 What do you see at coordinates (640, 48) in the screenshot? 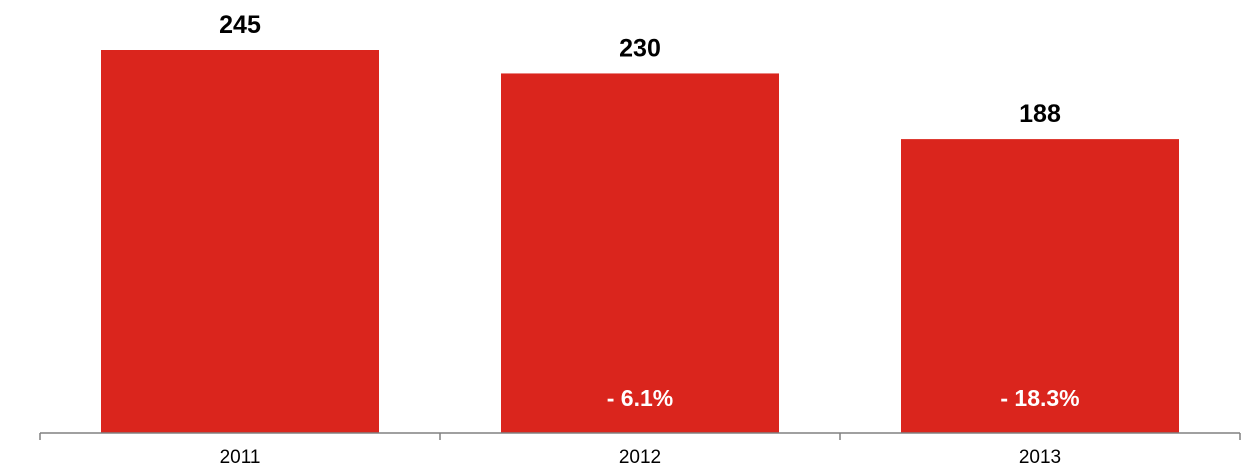
I see `value-label-2012: 230` at bounding box center [640, 48].